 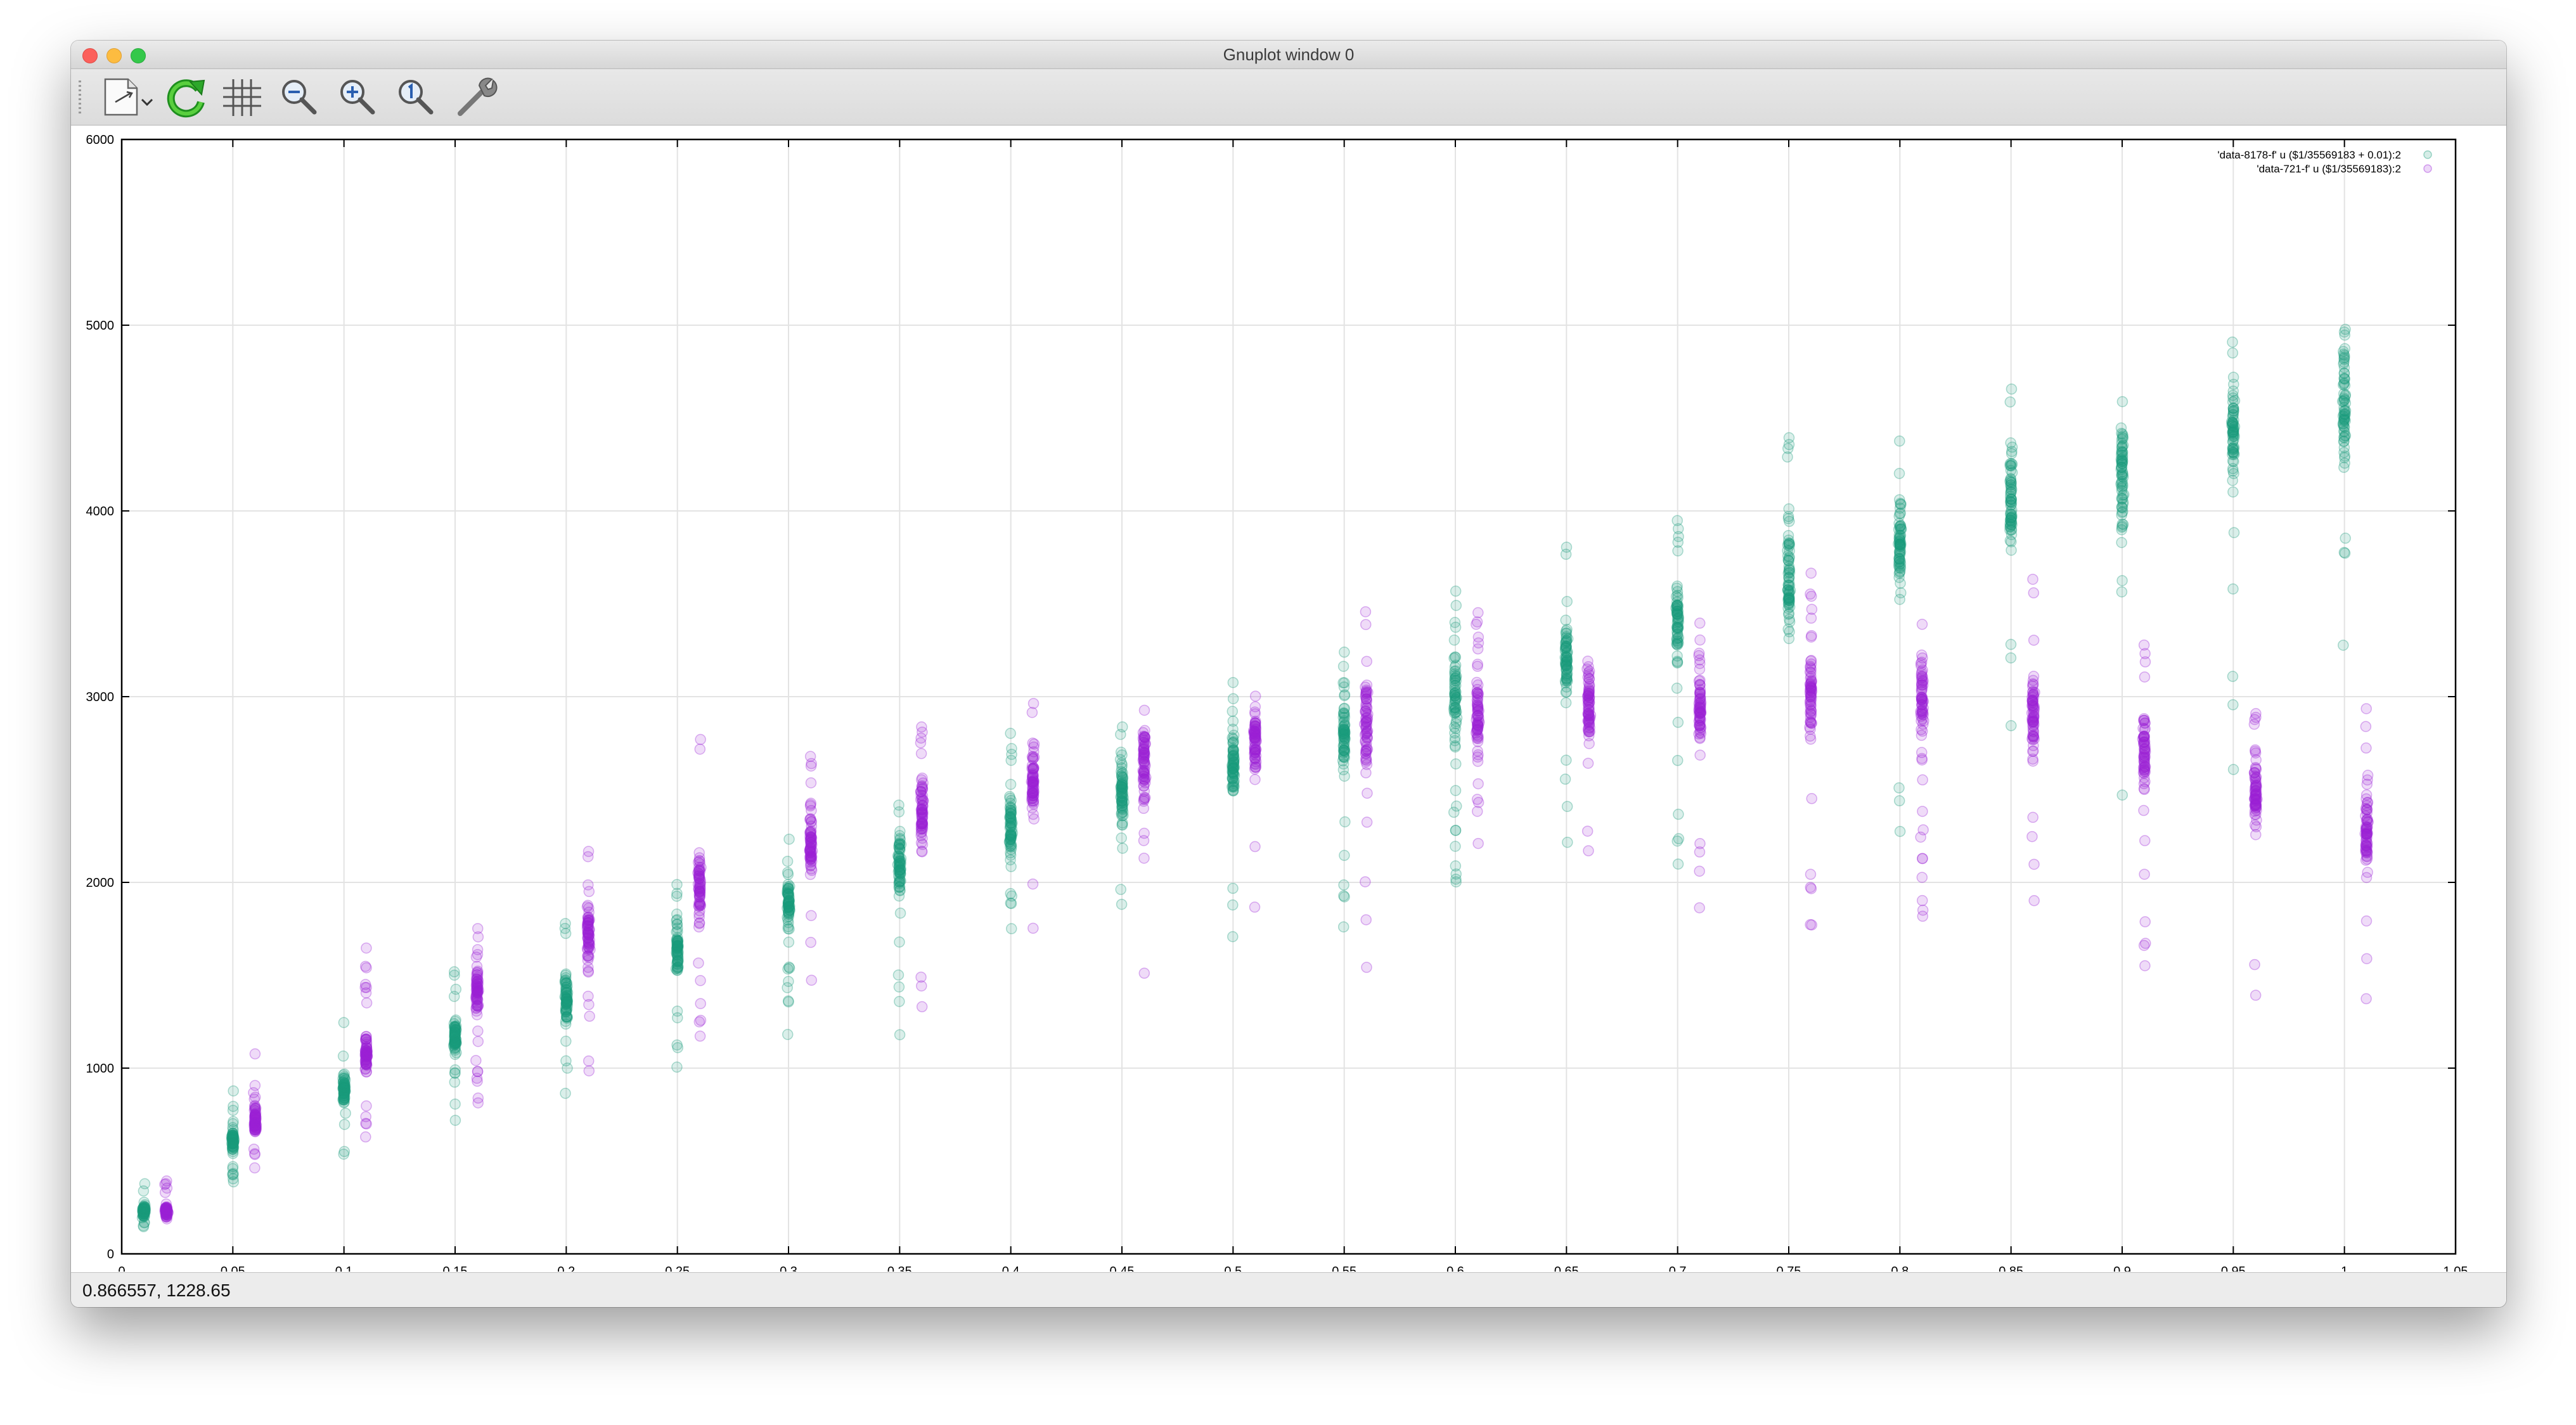 I want to click on minimize-window-button, so click(x=114, y=56).